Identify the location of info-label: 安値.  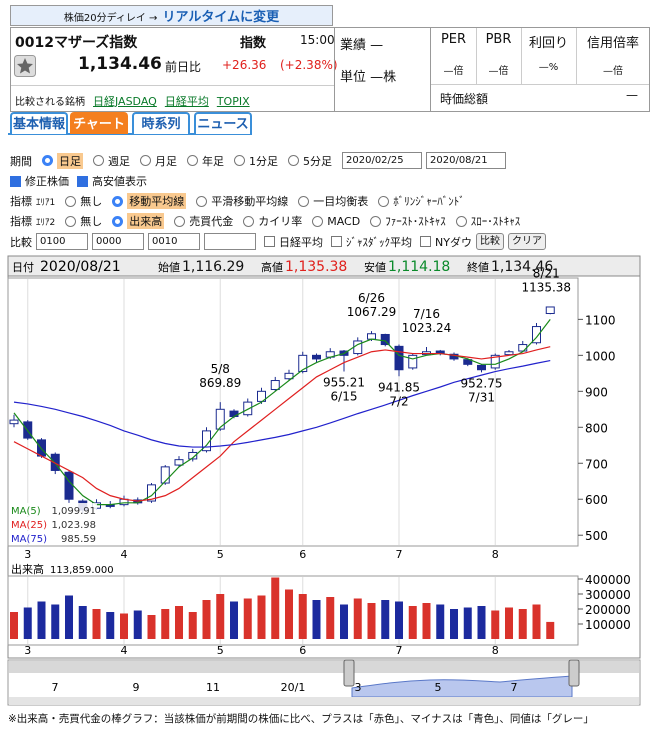
(375, 267).